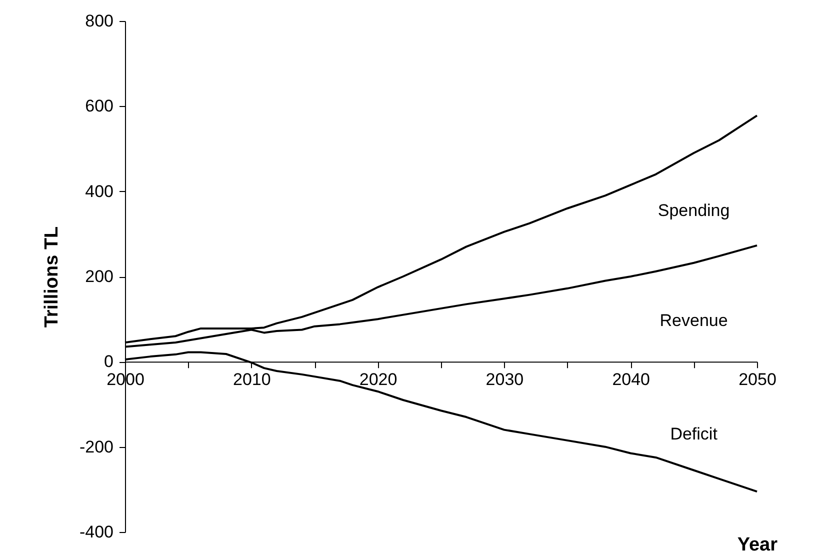 Image resolution: width=814 pixels, height=560 pixels. Describe the element at coordinates (694, 320) in the screenshot. I see `text: Revenue` at that location.